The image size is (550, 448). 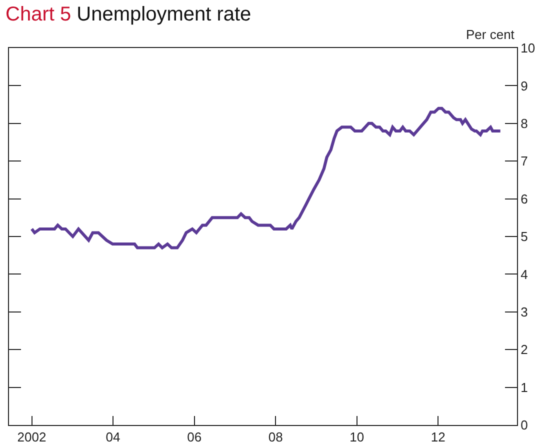 I want to click on x-tick-label: 04, so click(x=113, y=437).